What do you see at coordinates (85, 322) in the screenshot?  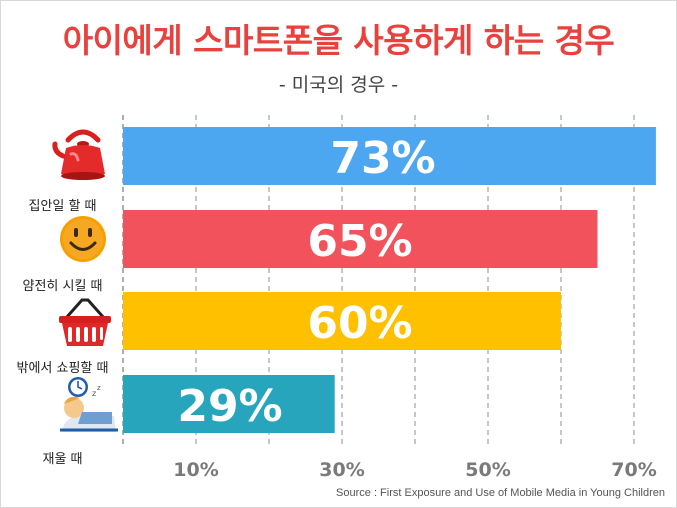 I see `shopping-basket-icon` at bounding box center [85, 322].